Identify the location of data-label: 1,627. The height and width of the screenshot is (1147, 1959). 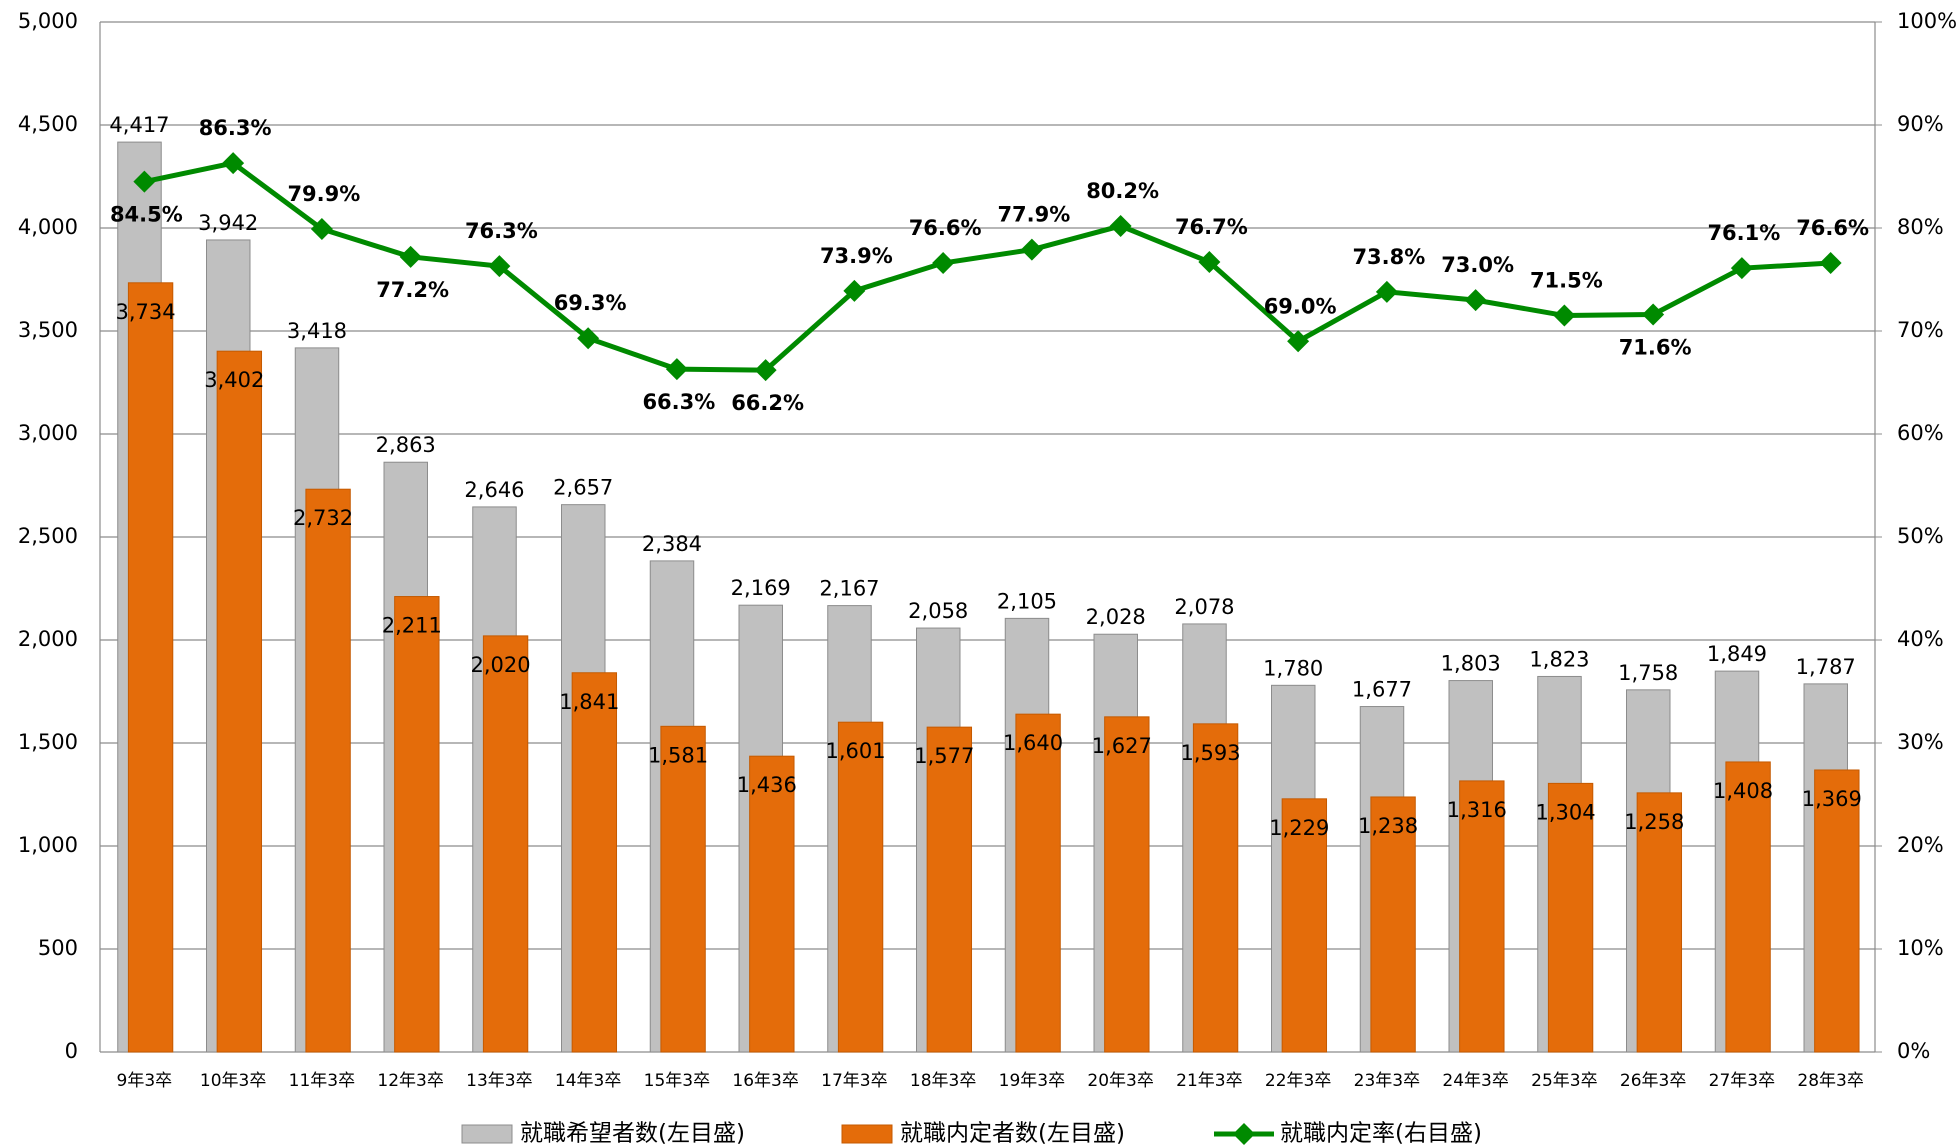
(1122, 746).